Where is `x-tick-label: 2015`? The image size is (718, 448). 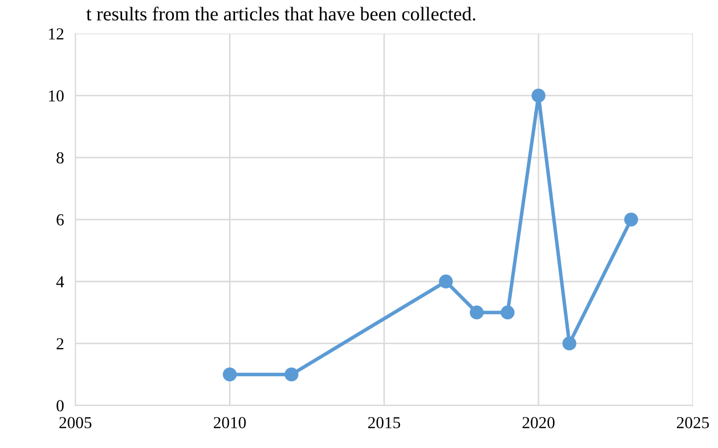
x-tick-label: 2015 is located at coordinates (384, 422).